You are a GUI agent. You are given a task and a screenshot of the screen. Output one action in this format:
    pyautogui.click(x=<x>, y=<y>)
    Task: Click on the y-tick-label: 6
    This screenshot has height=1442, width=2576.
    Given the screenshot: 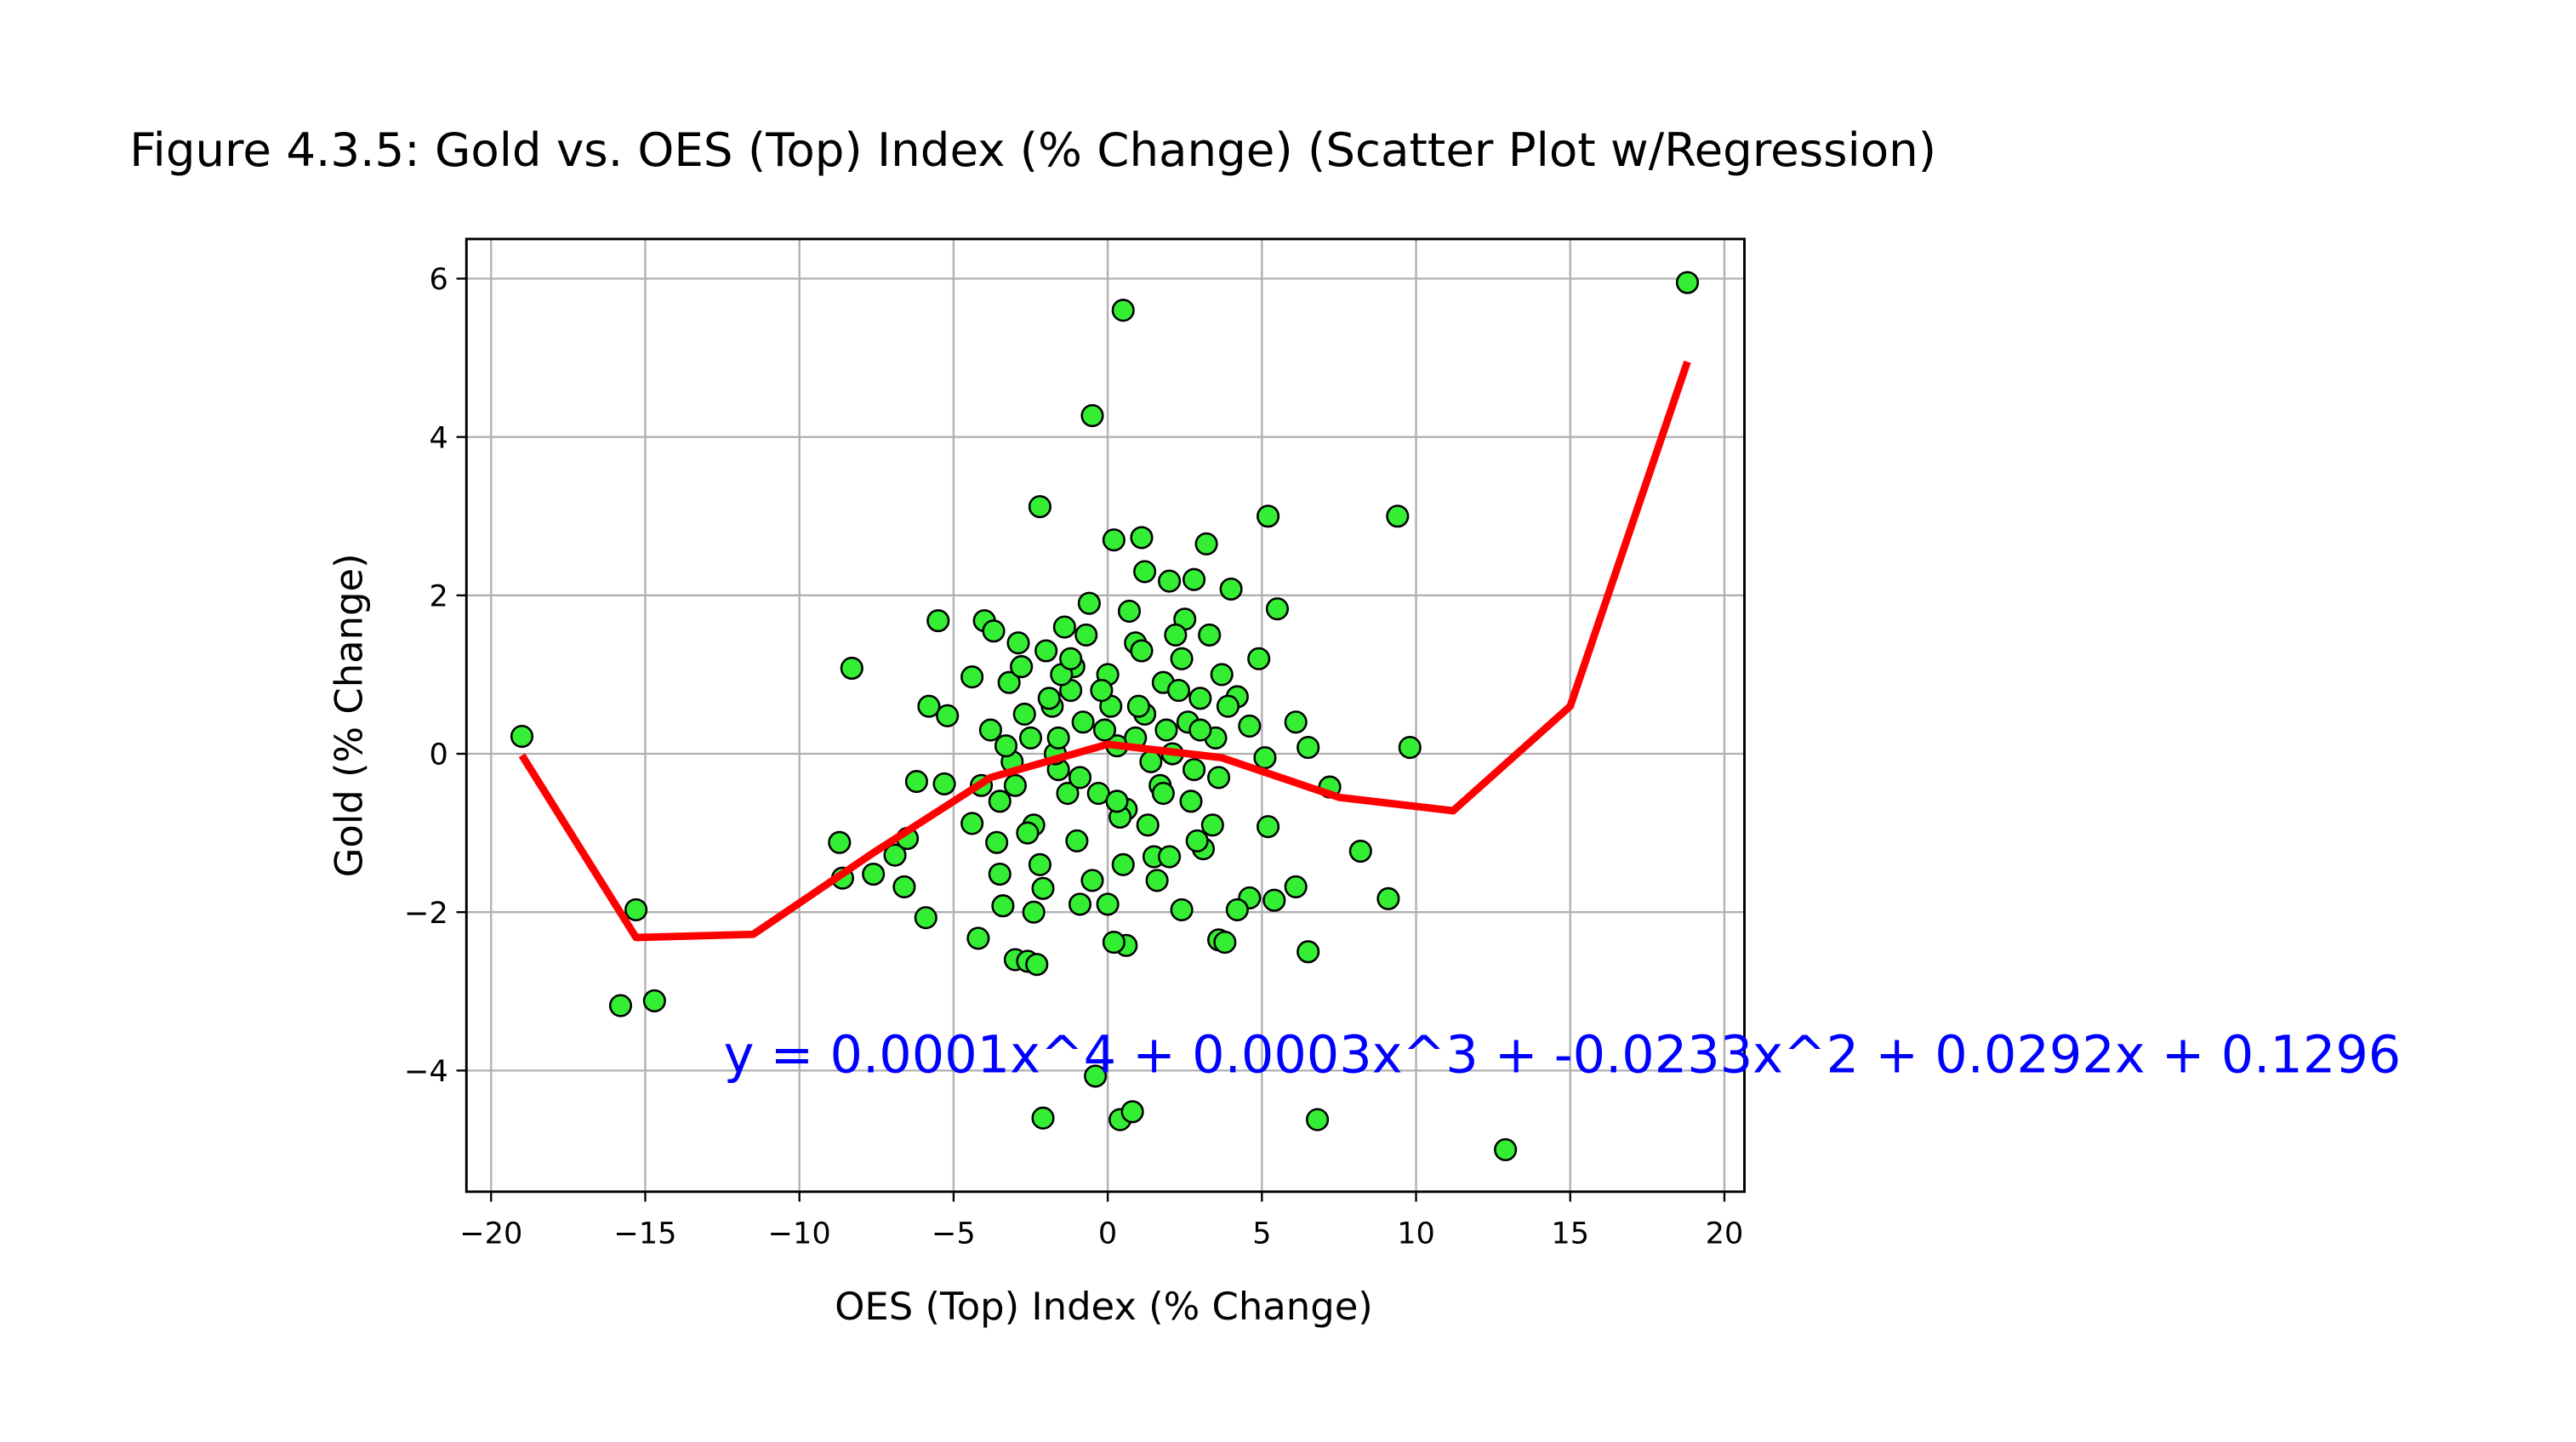 What is the action you would take?
    pyautogui.click(x=438, y=279)
    